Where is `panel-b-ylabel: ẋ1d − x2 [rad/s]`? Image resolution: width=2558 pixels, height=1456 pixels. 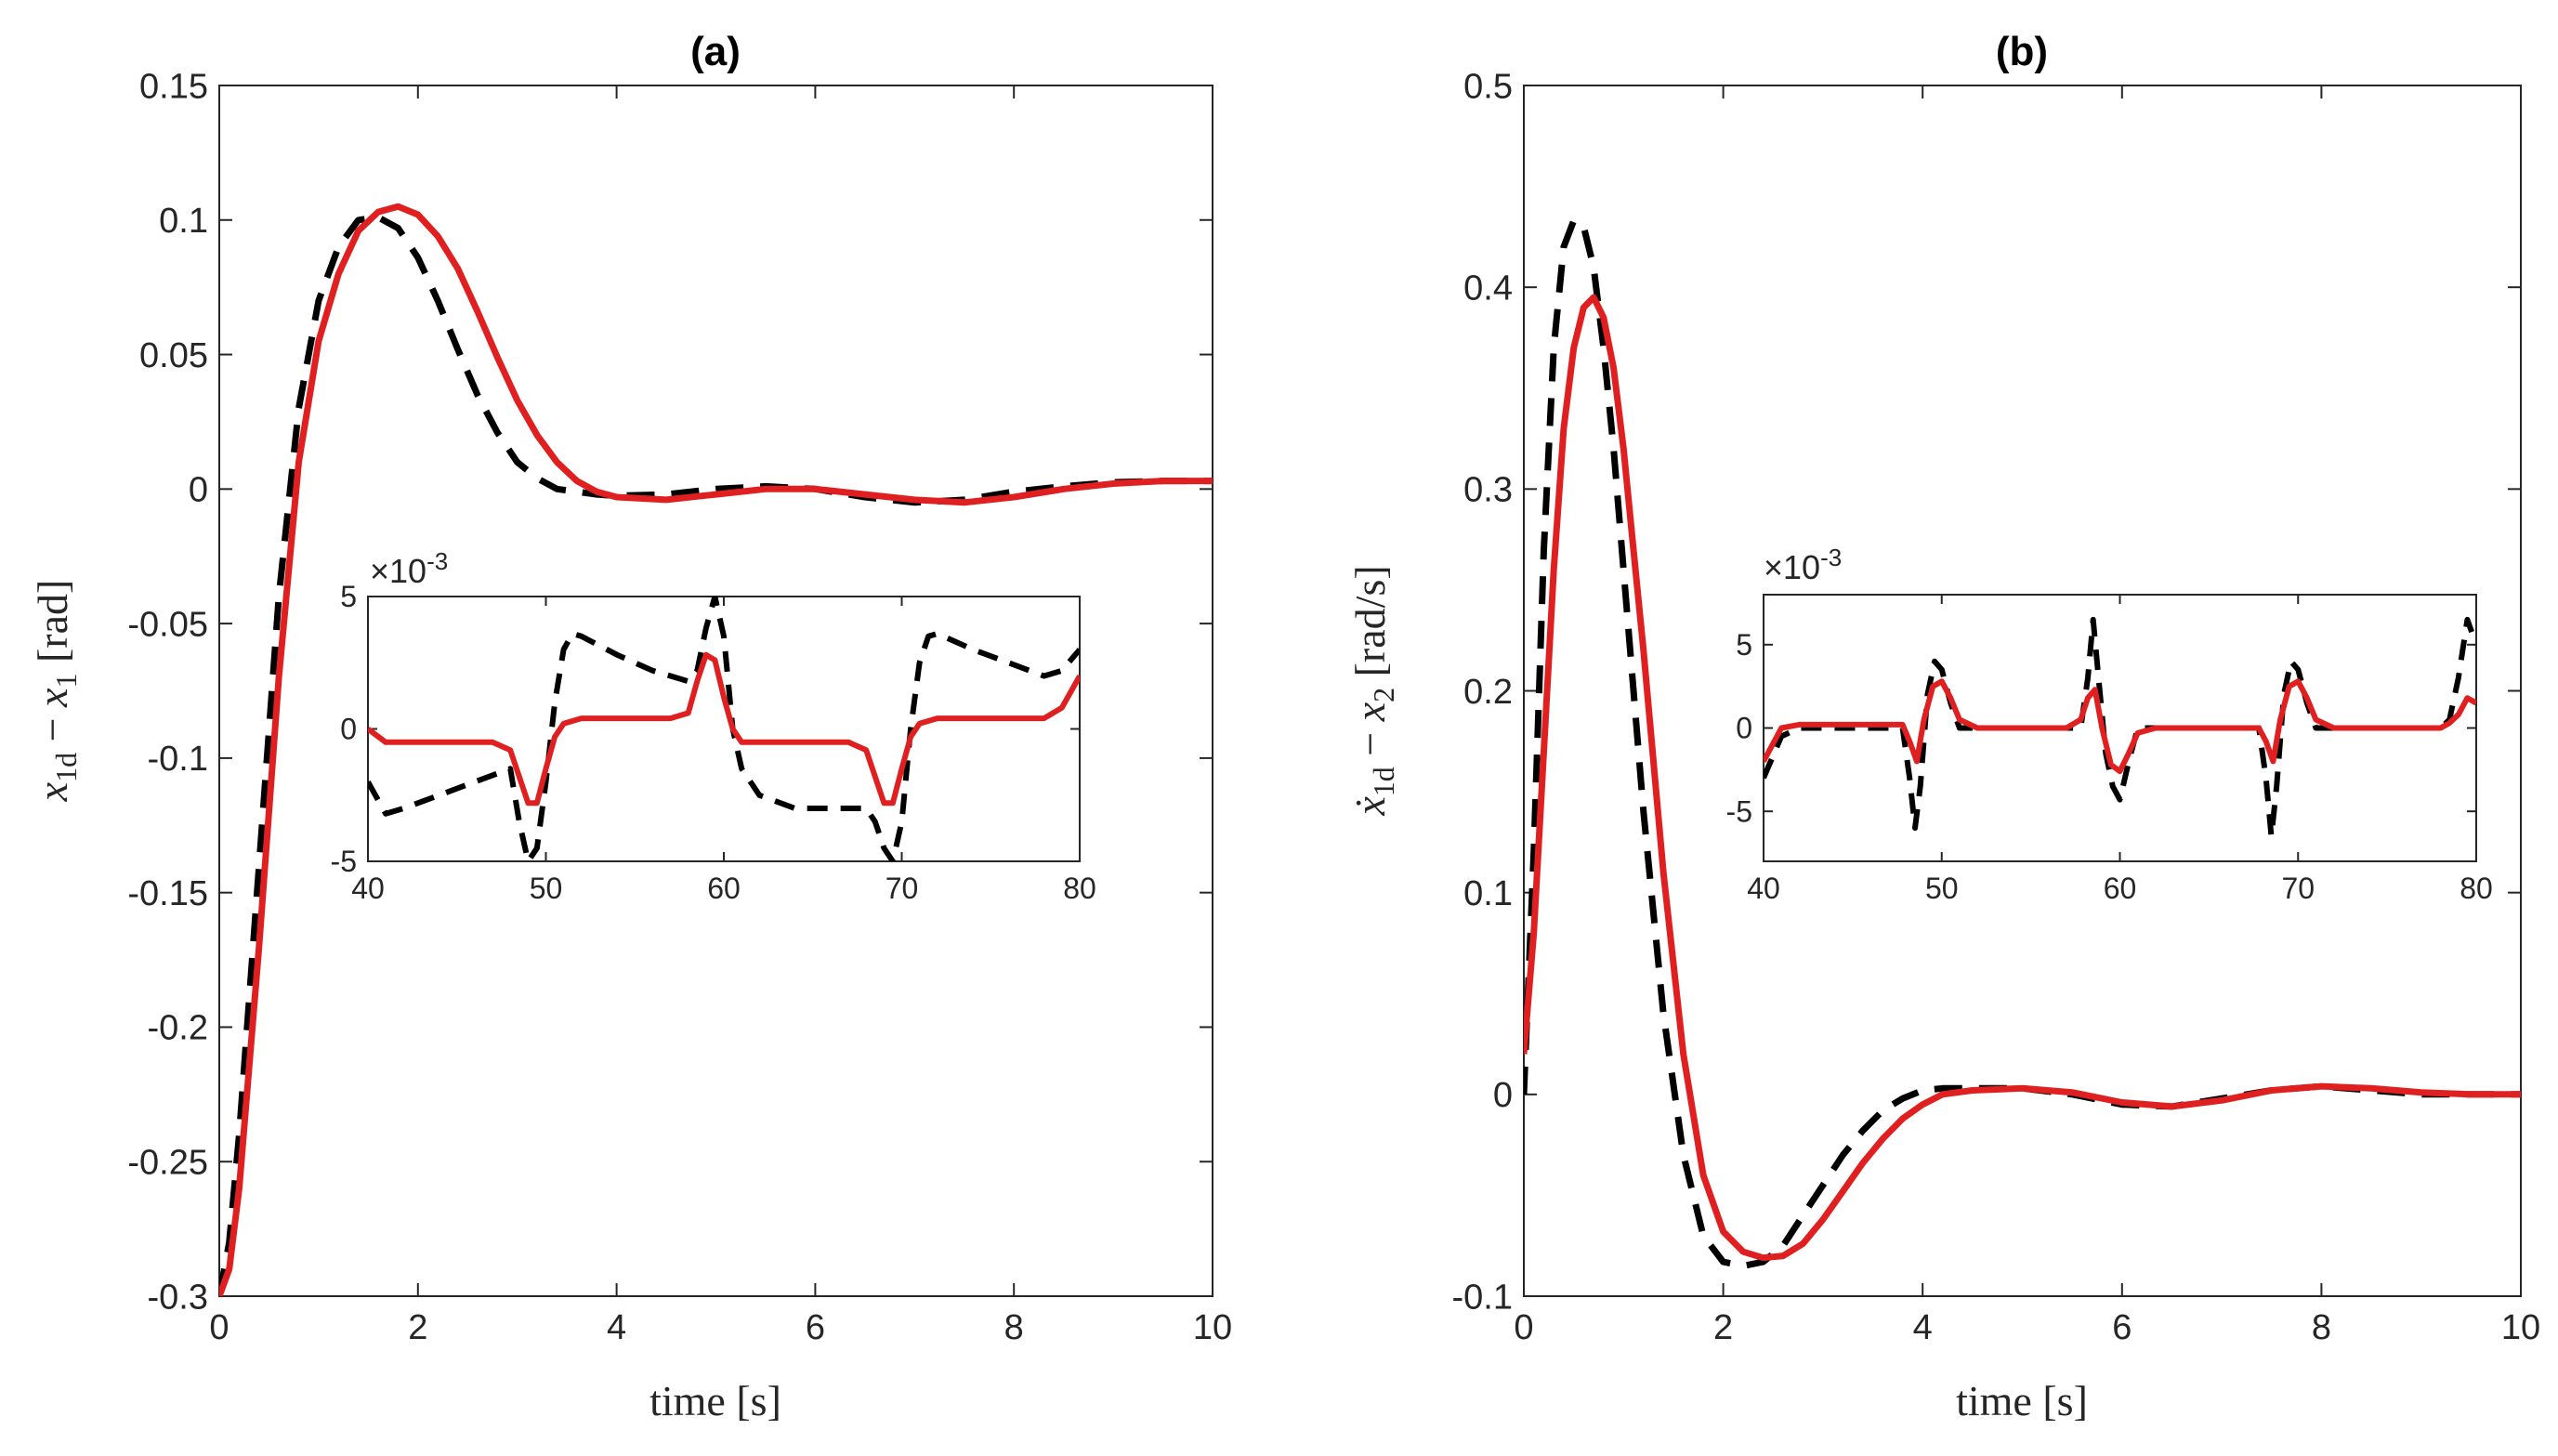 panel-b-ylabel: ẋ1d − x2 [rad/s] is located at coordinates (1373, 690).